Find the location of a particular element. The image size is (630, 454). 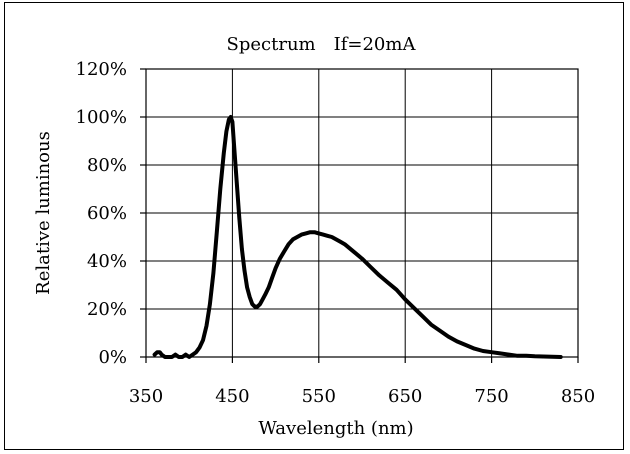

x-tick-label: 650 is located at coordinates (405, 396).